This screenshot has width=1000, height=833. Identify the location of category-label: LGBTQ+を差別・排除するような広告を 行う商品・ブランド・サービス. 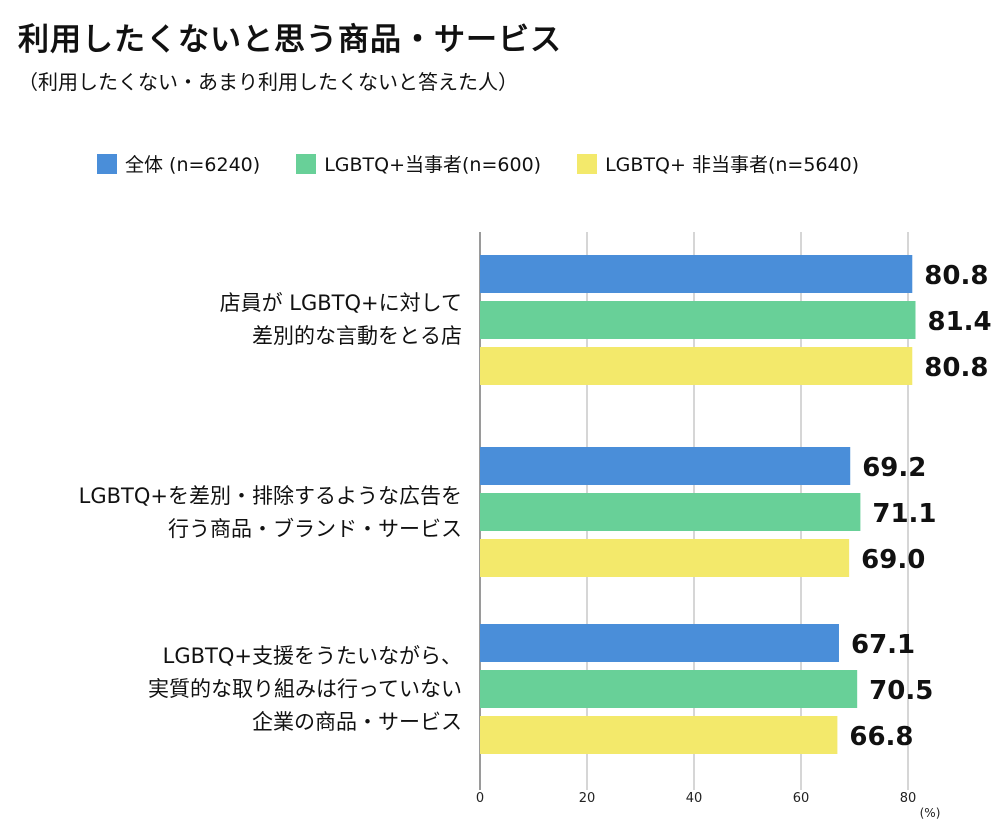
(270, 512).